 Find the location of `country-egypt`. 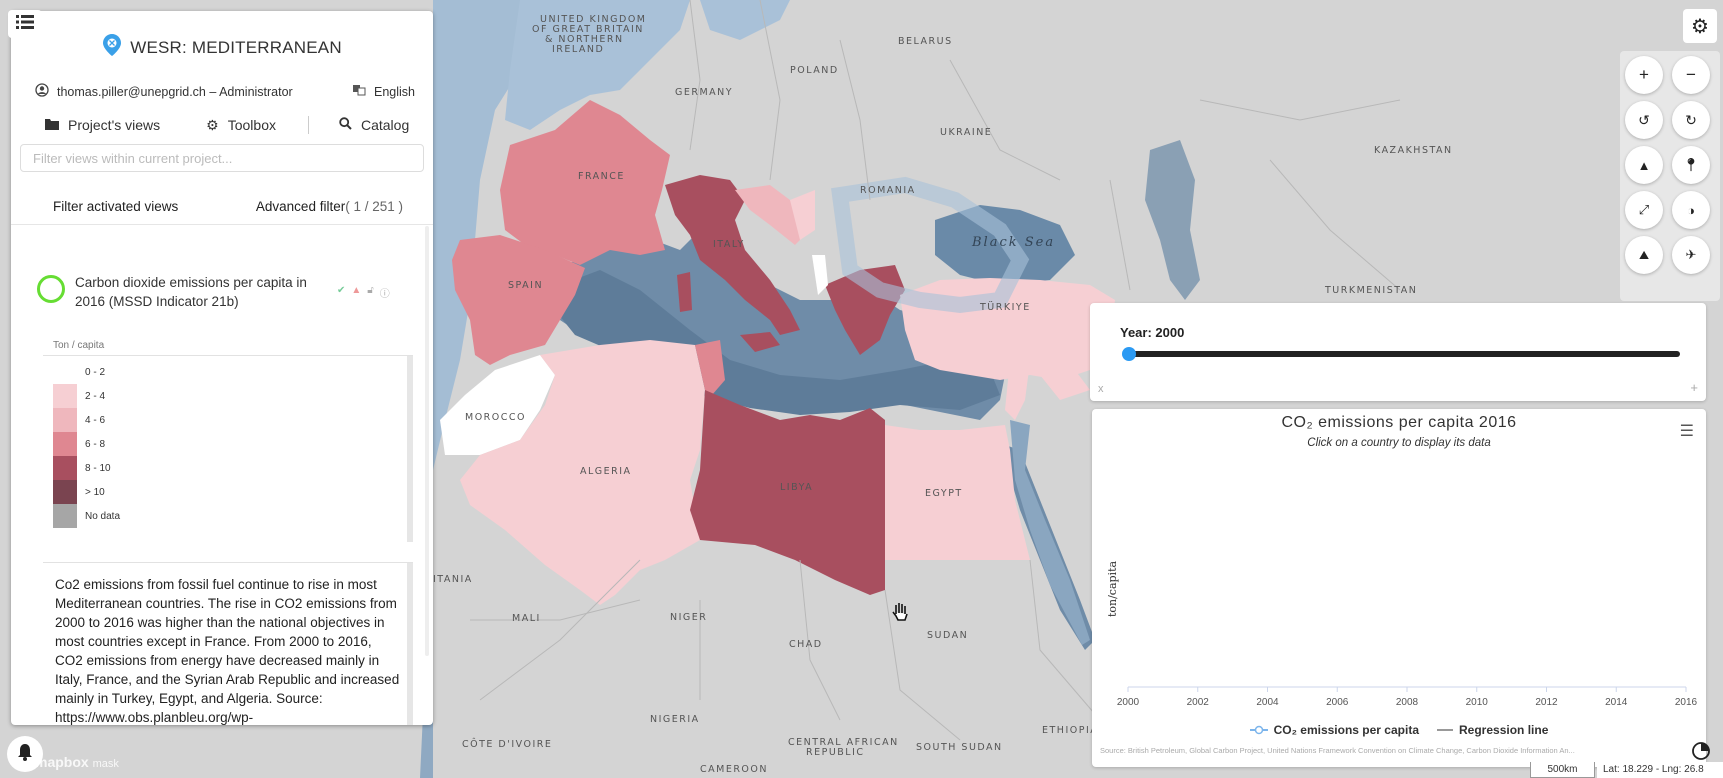

country-egypt is located at coordinates (957, 492).